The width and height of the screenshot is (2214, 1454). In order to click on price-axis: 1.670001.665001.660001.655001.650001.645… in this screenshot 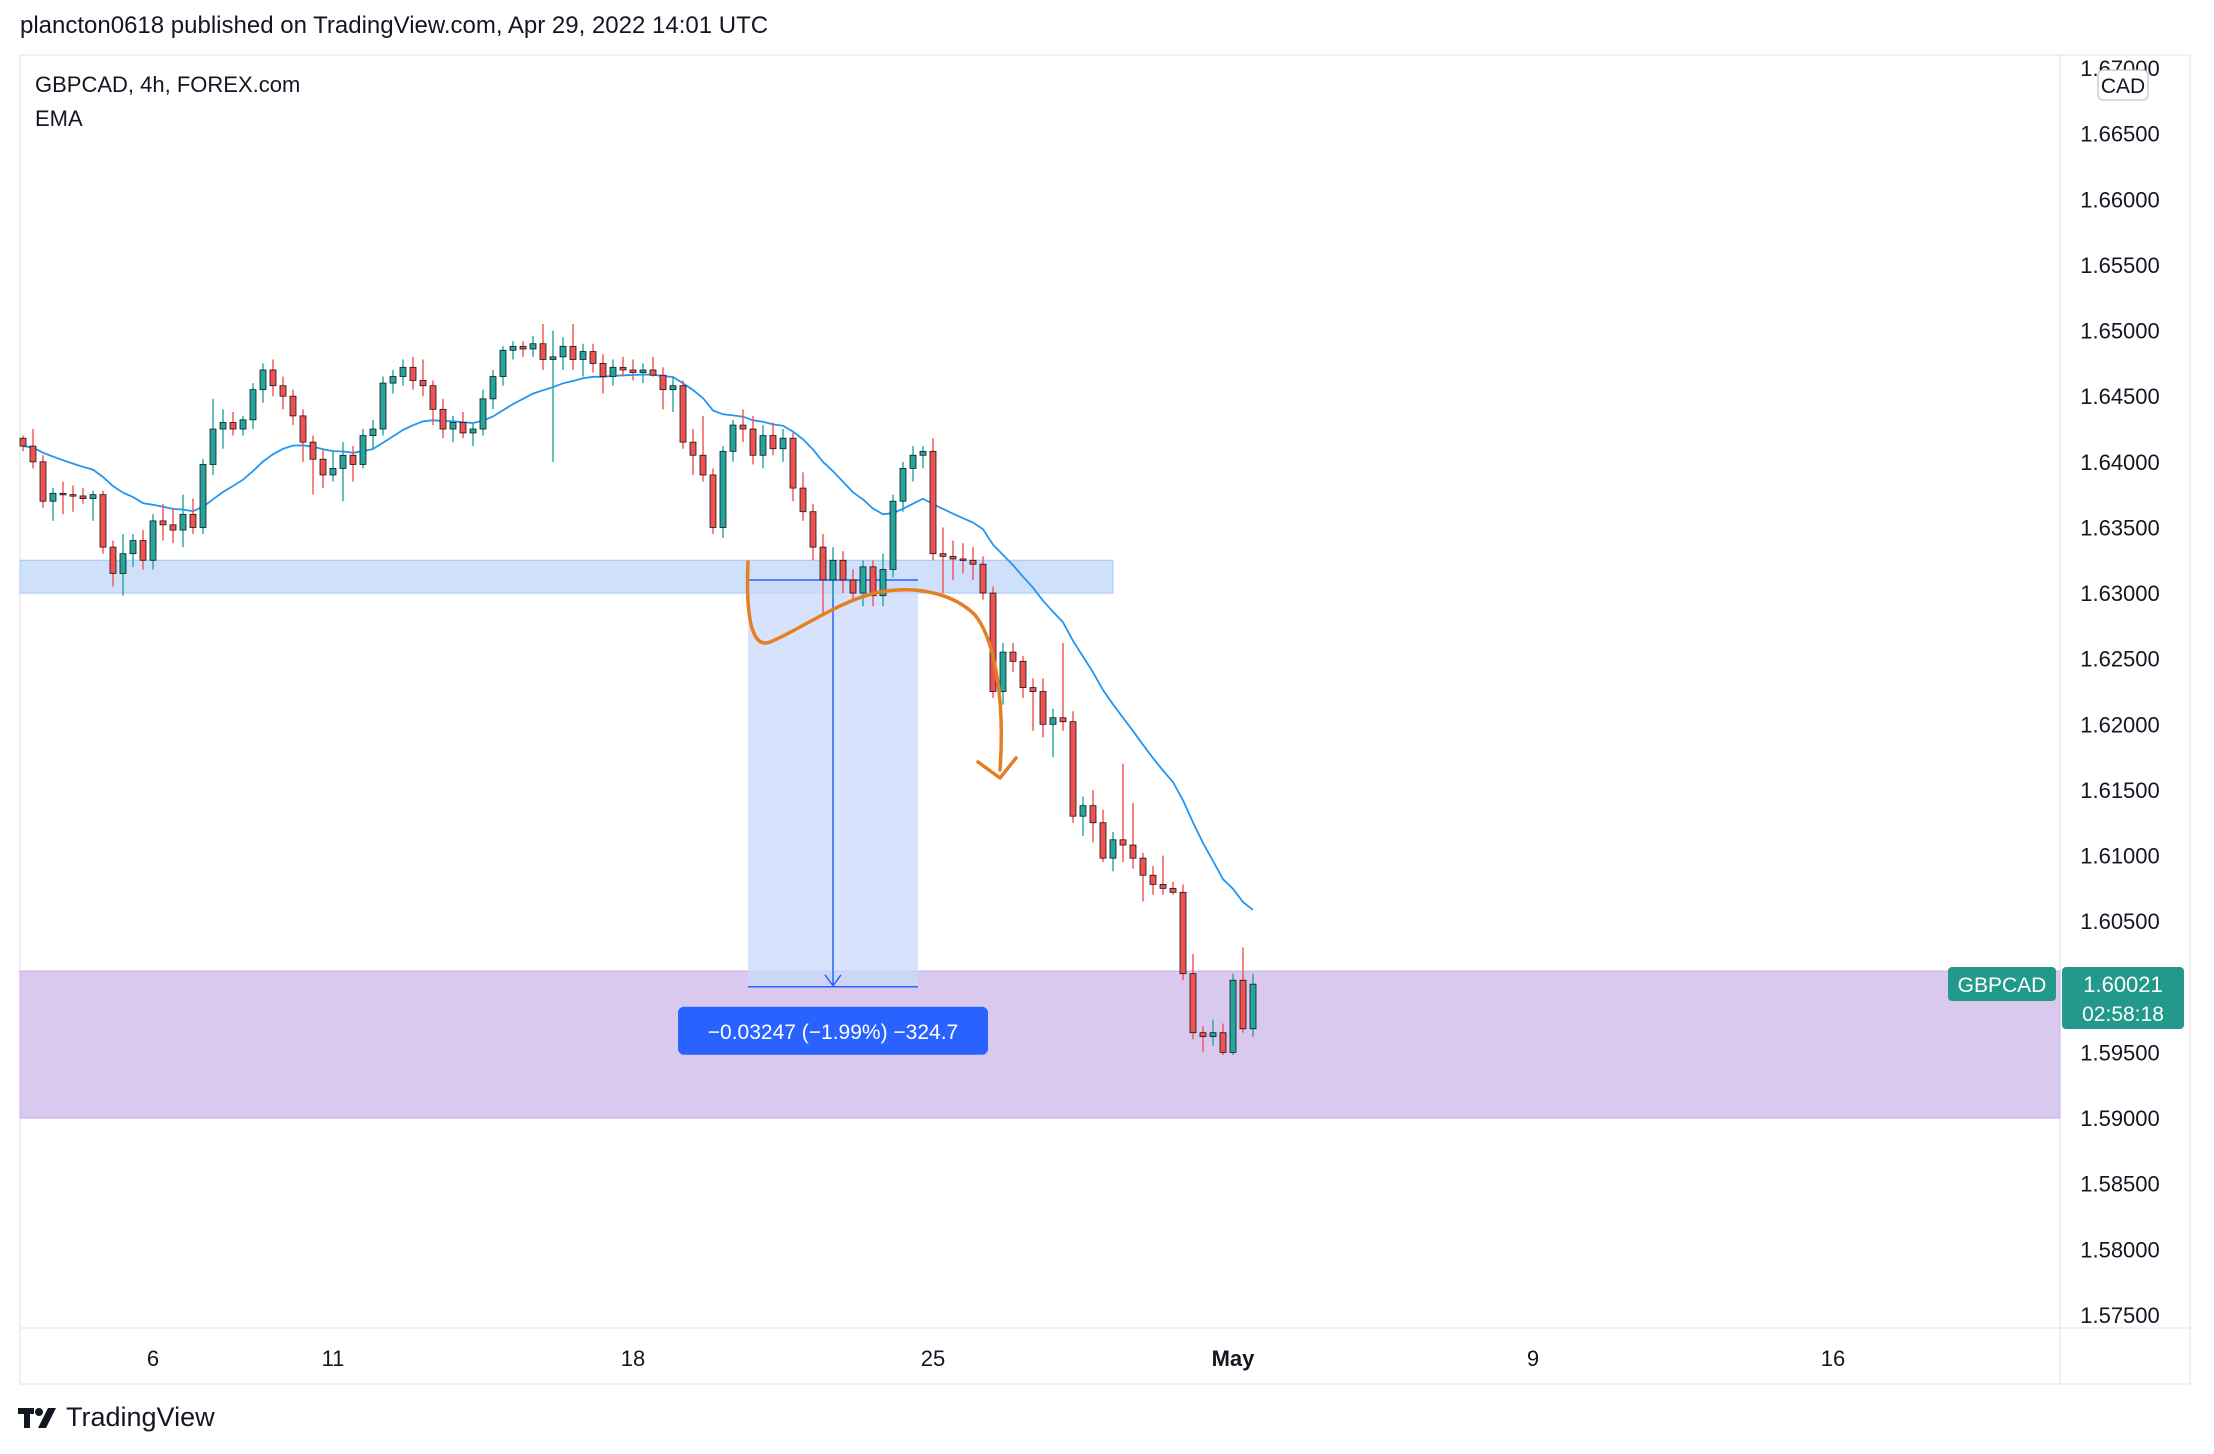, I will do `click(2120, 692)`.